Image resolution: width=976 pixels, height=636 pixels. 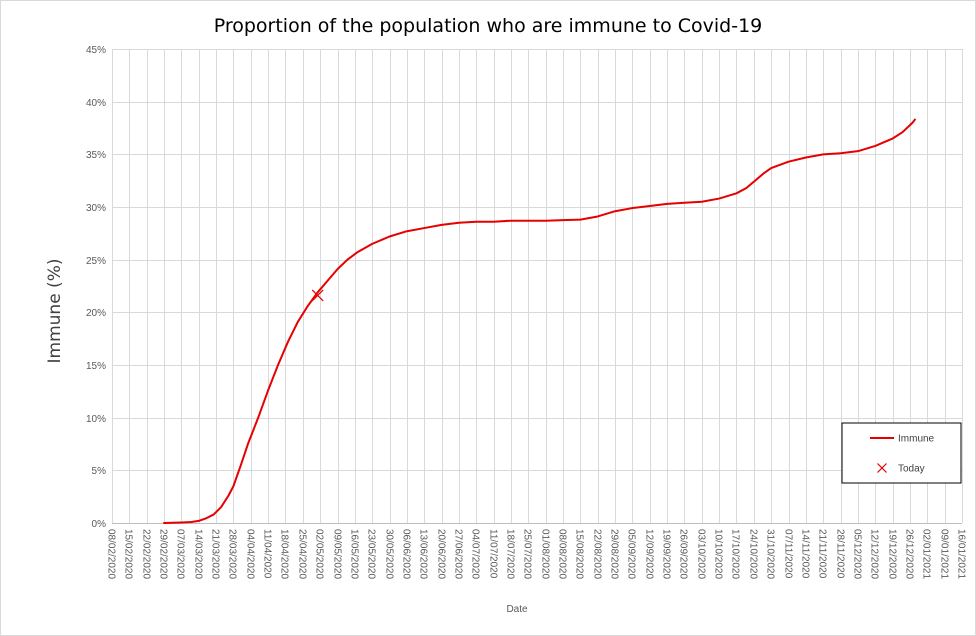 I want to click on x-tick-label: 09/01/2021, so click(x=944, y=554).